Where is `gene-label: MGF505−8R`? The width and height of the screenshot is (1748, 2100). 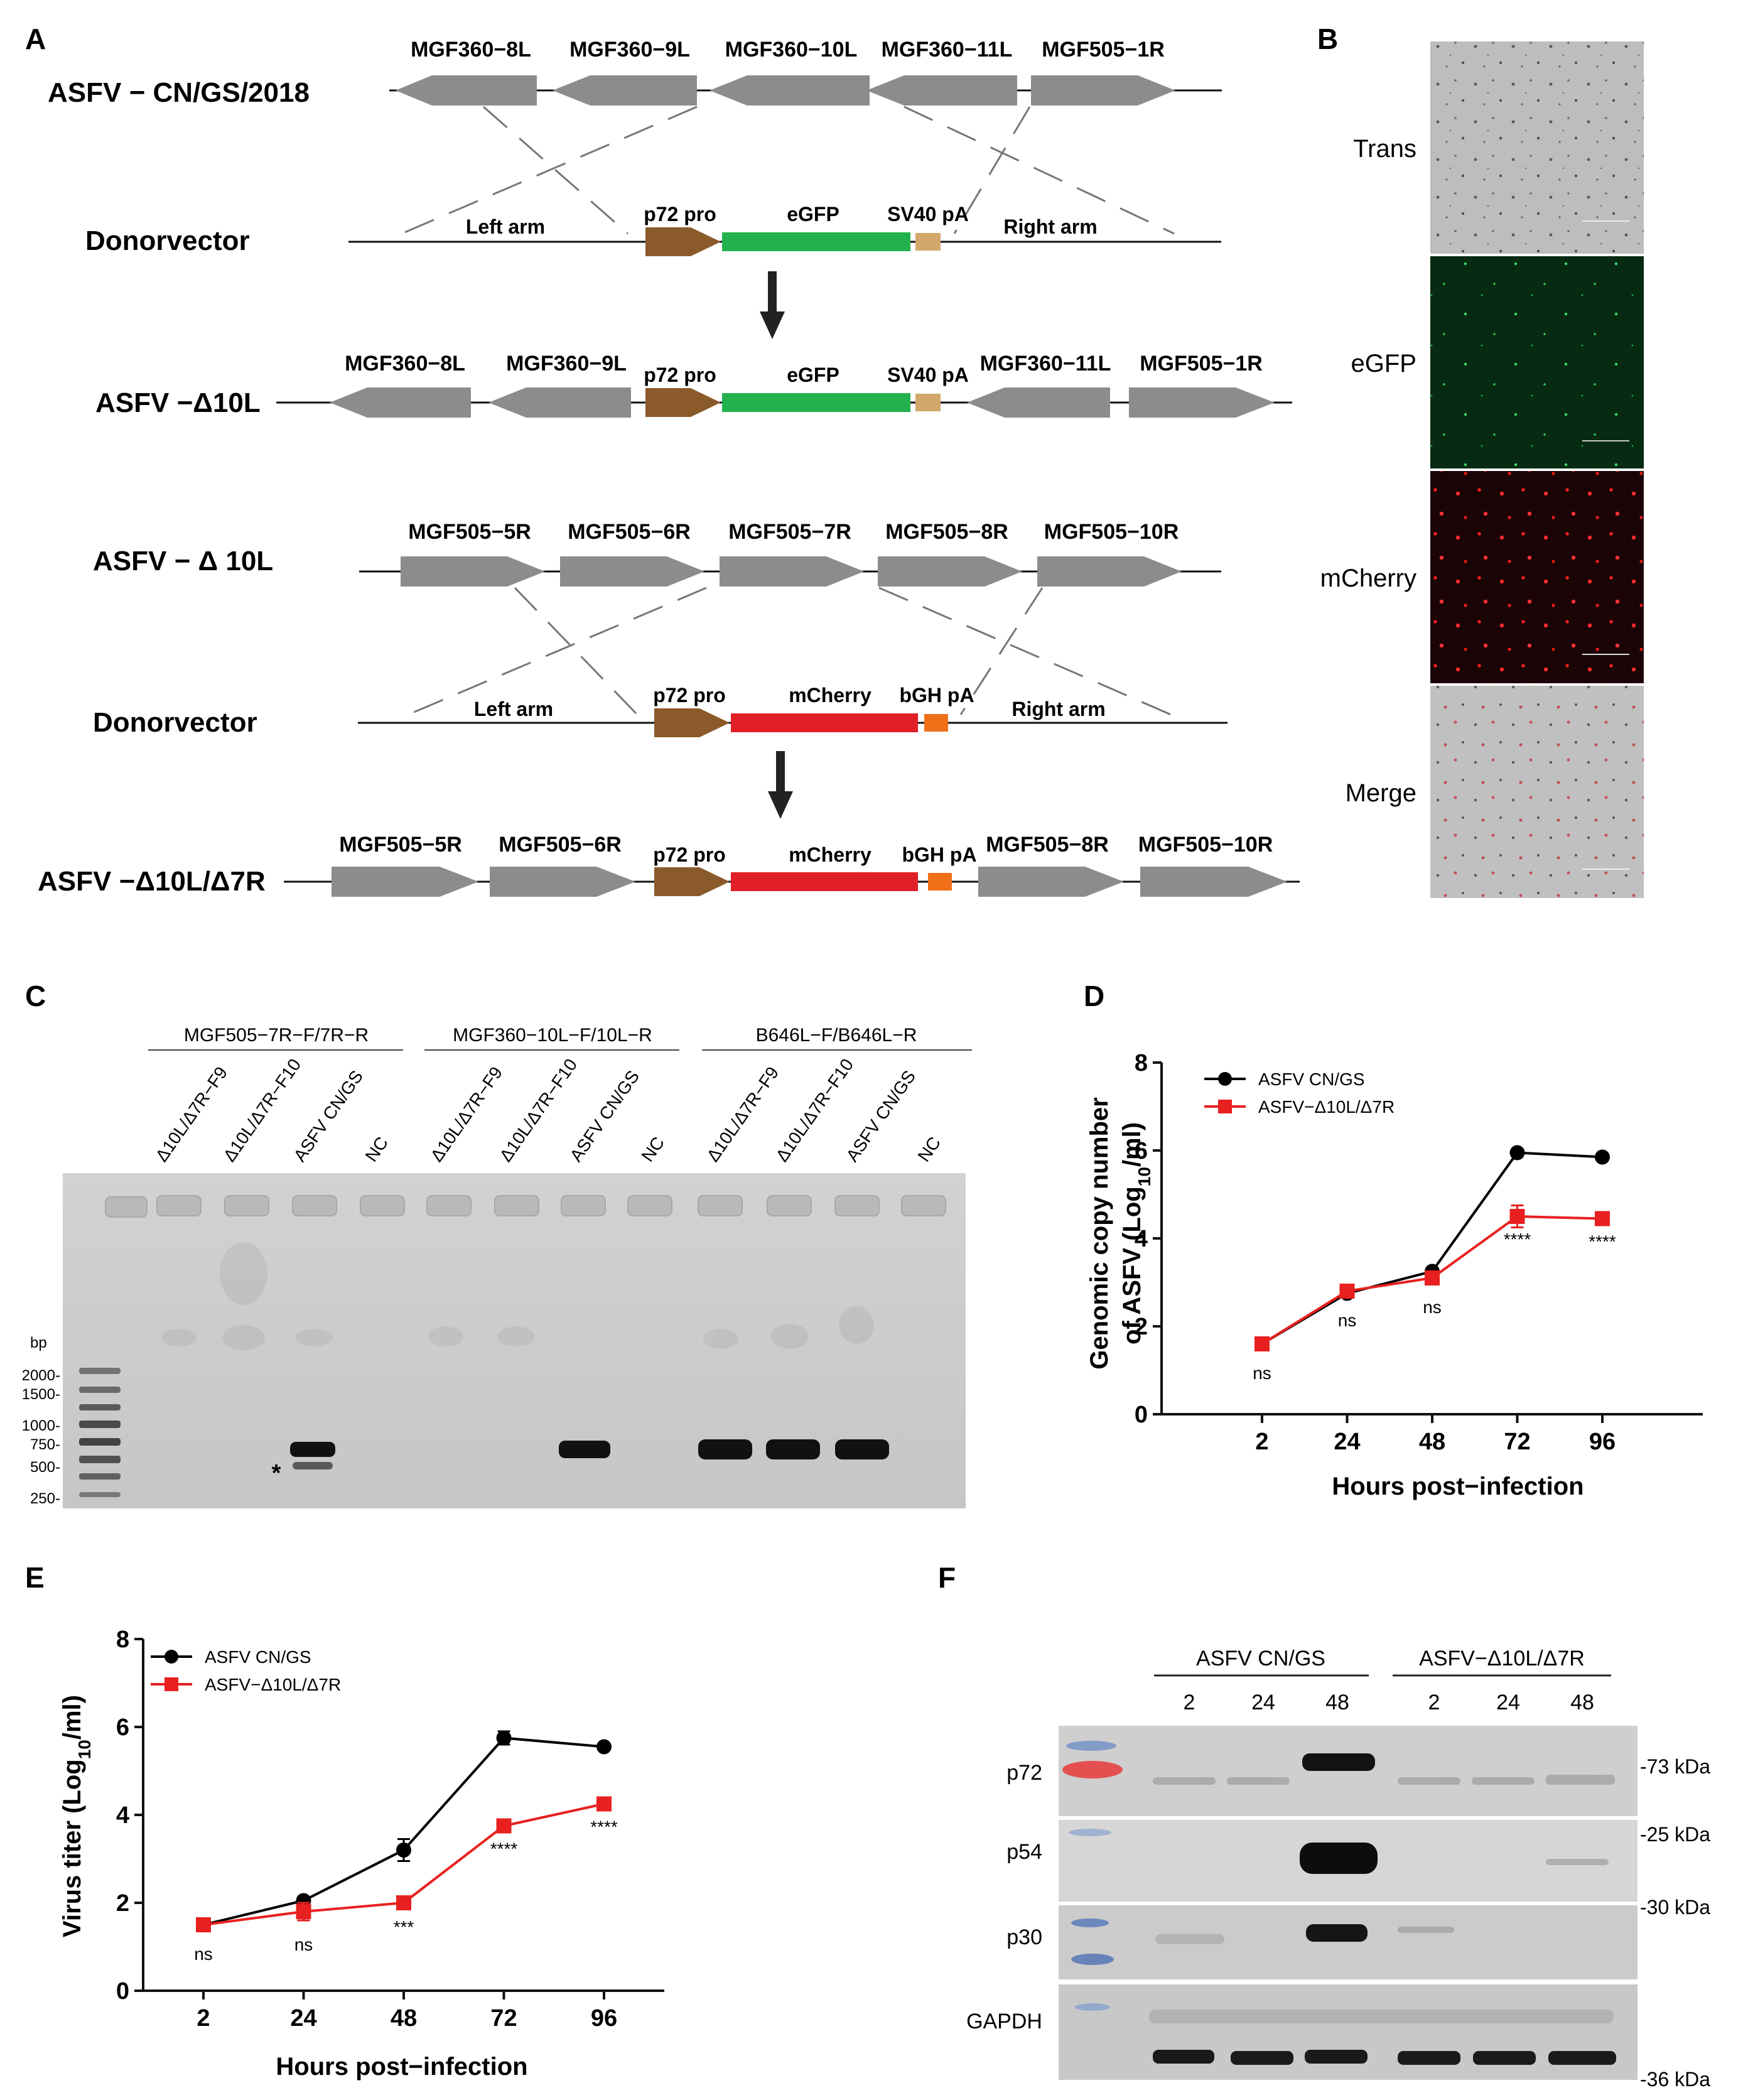 gene-label: MGF505−8R is located at coordinates (1047, 845).